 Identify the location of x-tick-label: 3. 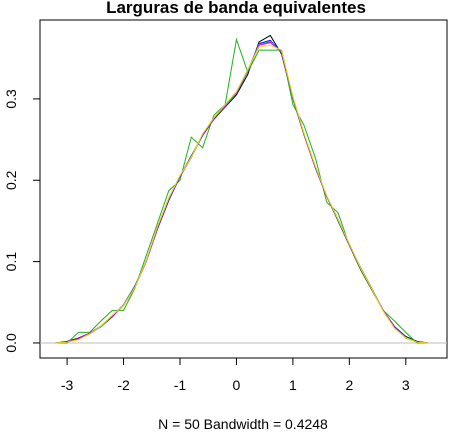
(406, 385).